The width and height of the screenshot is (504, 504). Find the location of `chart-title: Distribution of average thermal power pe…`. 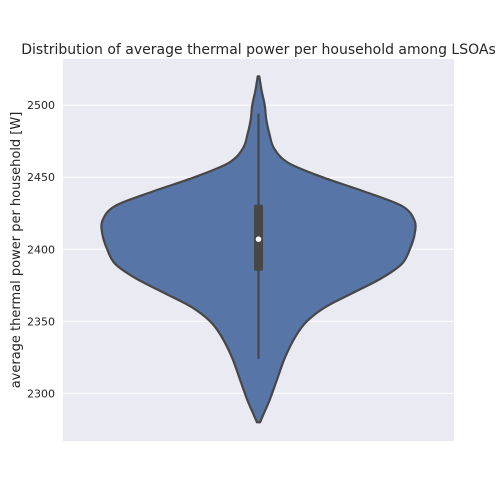

chart-title: Distribution of average thermal power pe… is located at coordinates (258, 50).